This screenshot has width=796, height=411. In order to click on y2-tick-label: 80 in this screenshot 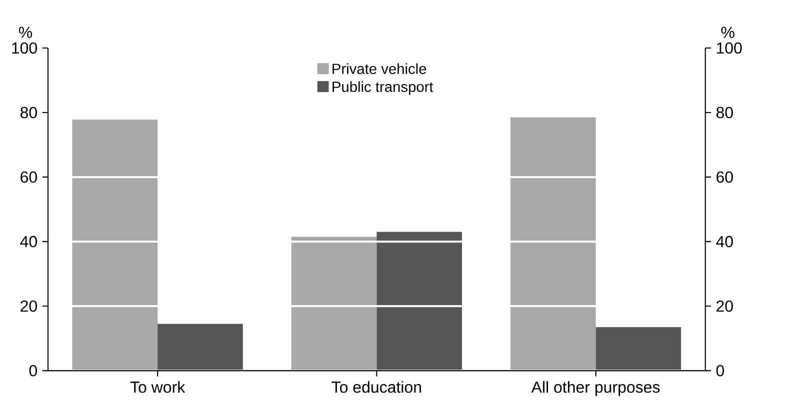, I will do `click(724, 112)`.